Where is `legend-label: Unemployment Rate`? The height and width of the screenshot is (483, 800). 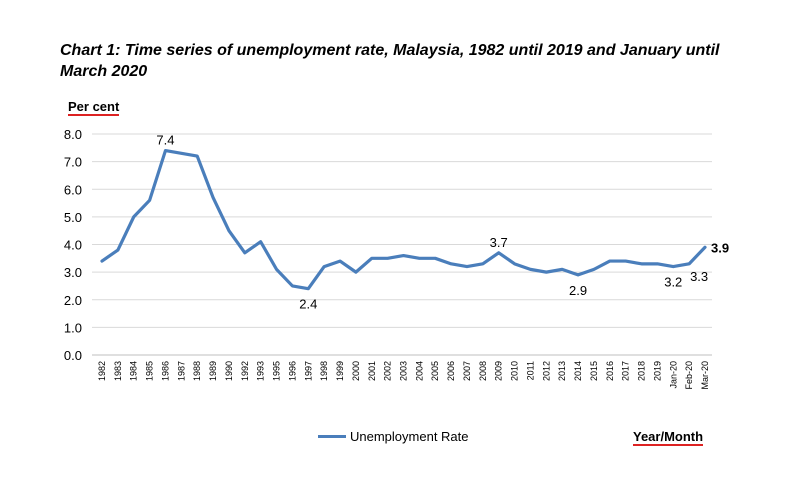
legend-label: Unemployment Rate is located at coordinates (409, 436).